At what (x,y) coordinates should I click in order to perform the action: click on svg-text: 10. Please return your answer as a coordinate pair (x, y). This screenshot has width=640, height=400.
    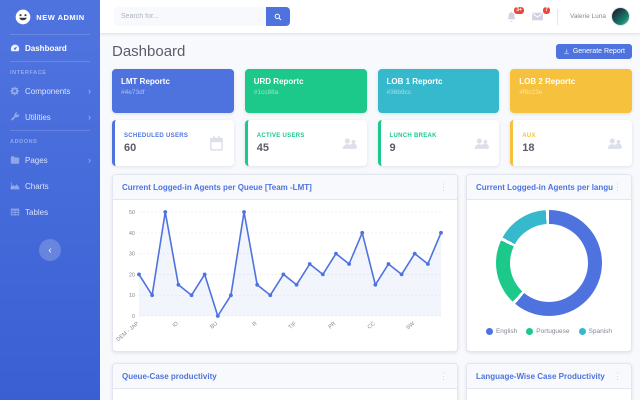
    Looking at the image, I should click on (132, 296).